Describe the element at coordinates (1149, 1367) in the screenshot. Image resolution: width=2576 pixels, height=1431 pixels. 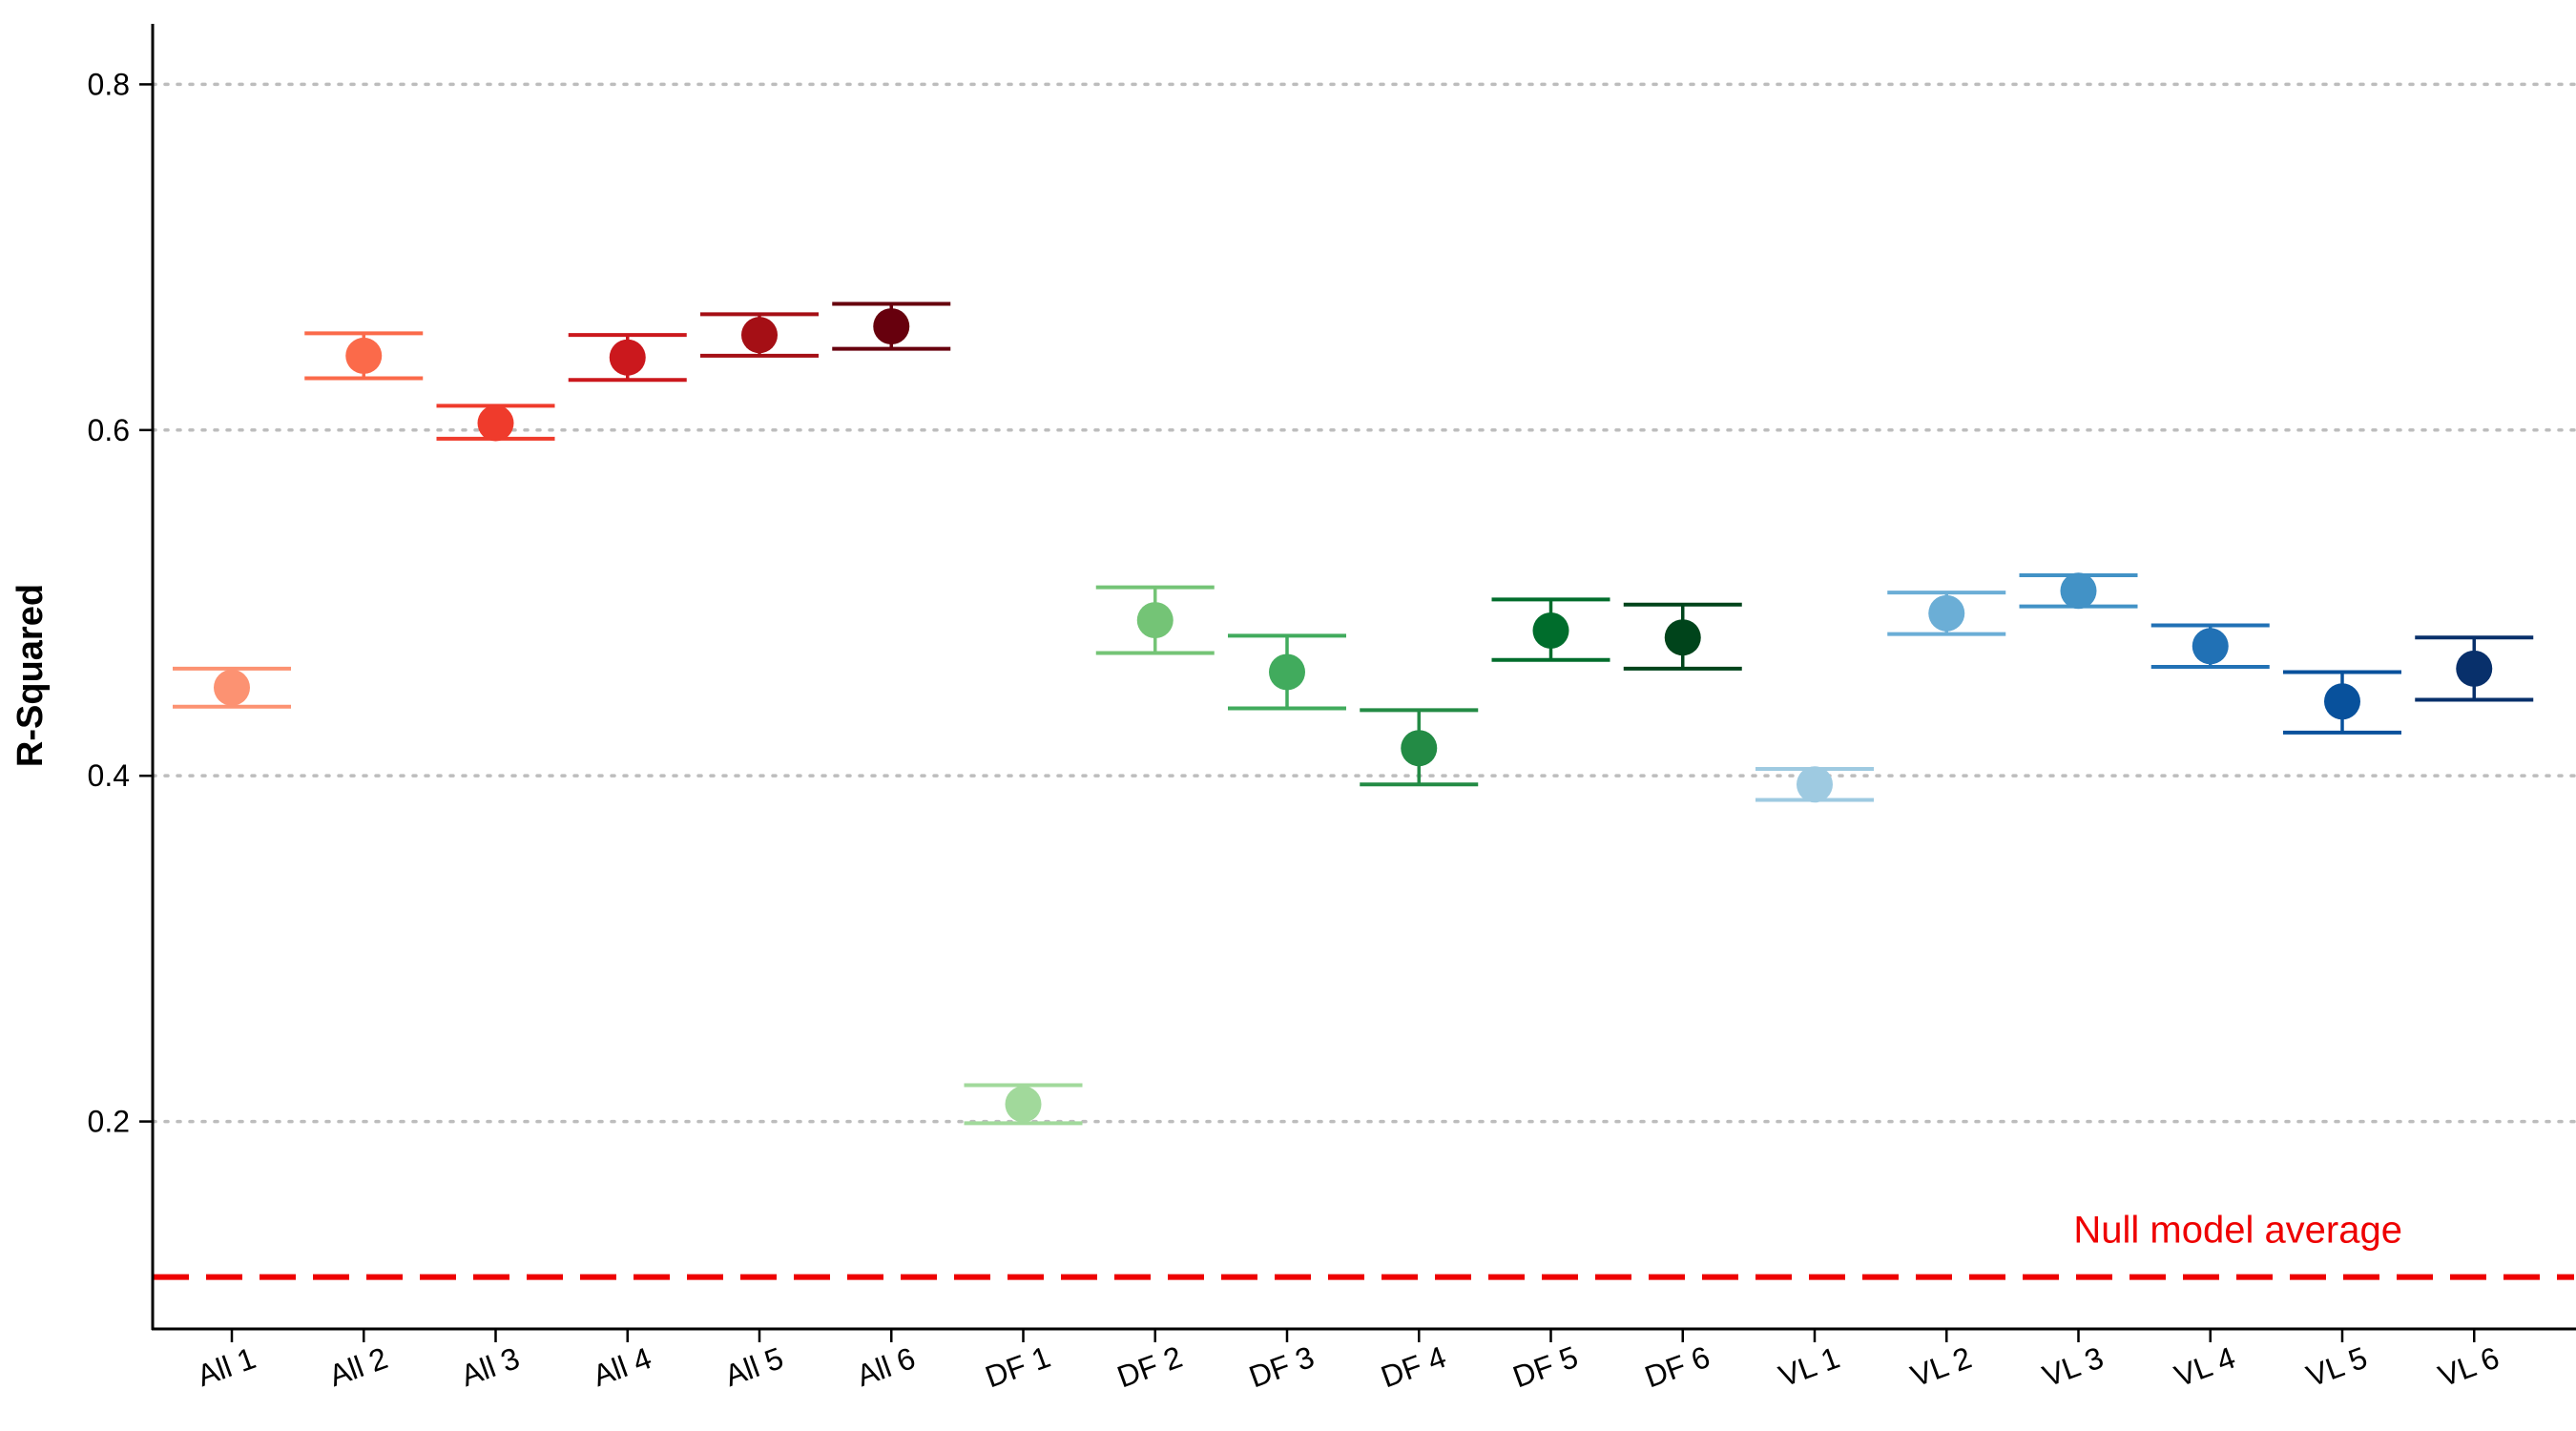
I see `x-tick-label: DF 2` at that location.